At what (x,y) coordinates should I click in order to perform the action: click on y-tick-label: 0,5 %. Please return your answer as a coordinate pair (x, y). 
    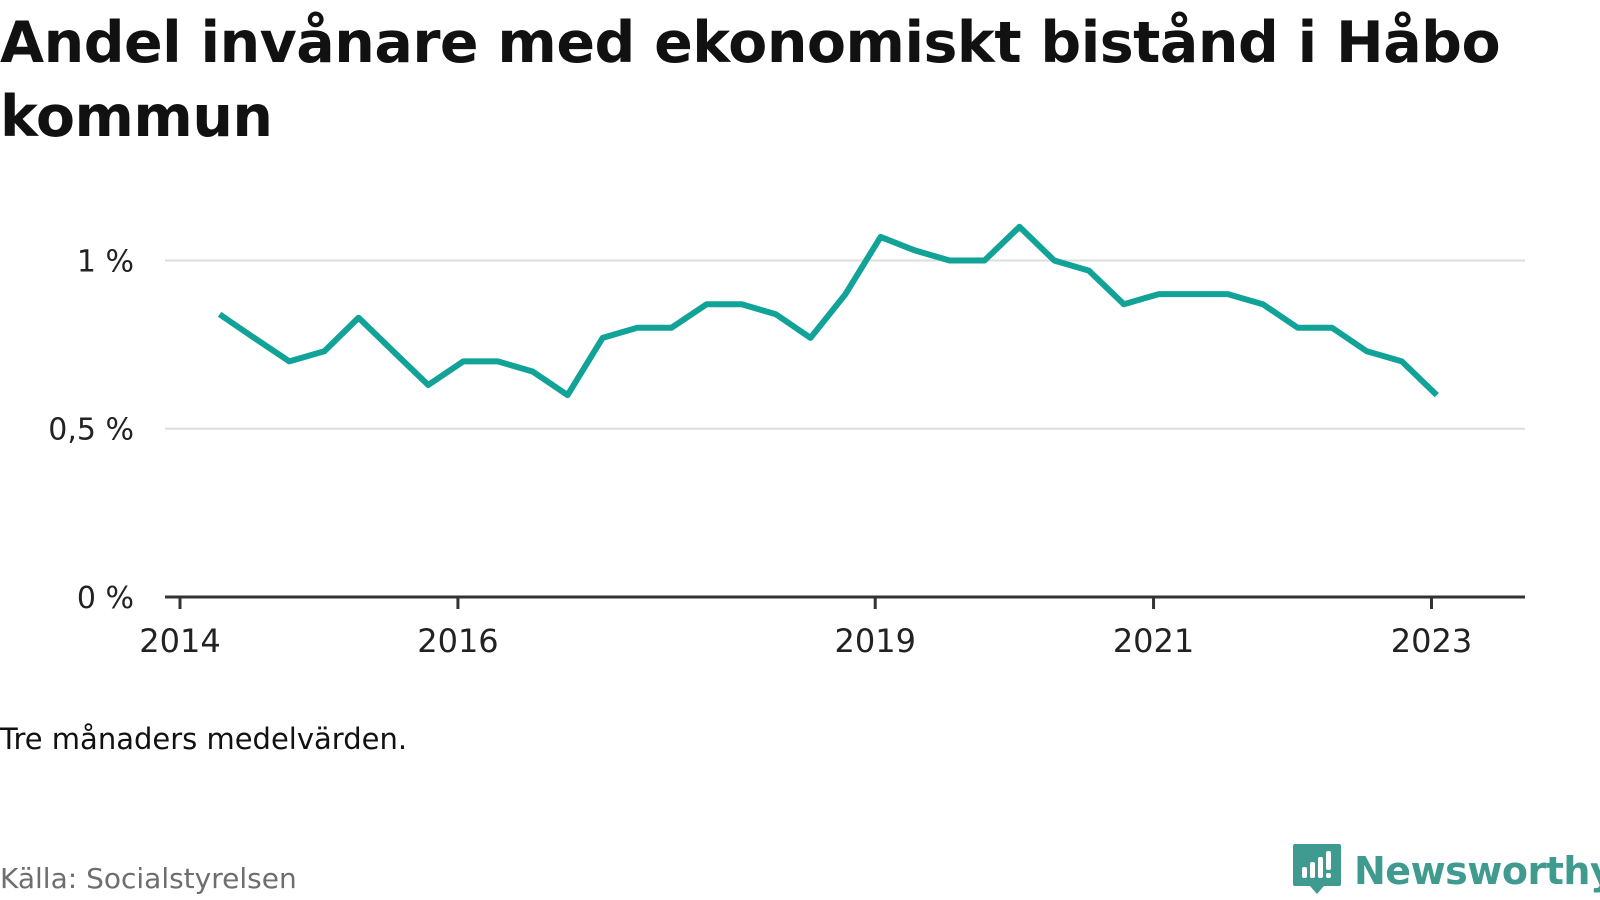
    Looking at the image, I should click on (91, 430).